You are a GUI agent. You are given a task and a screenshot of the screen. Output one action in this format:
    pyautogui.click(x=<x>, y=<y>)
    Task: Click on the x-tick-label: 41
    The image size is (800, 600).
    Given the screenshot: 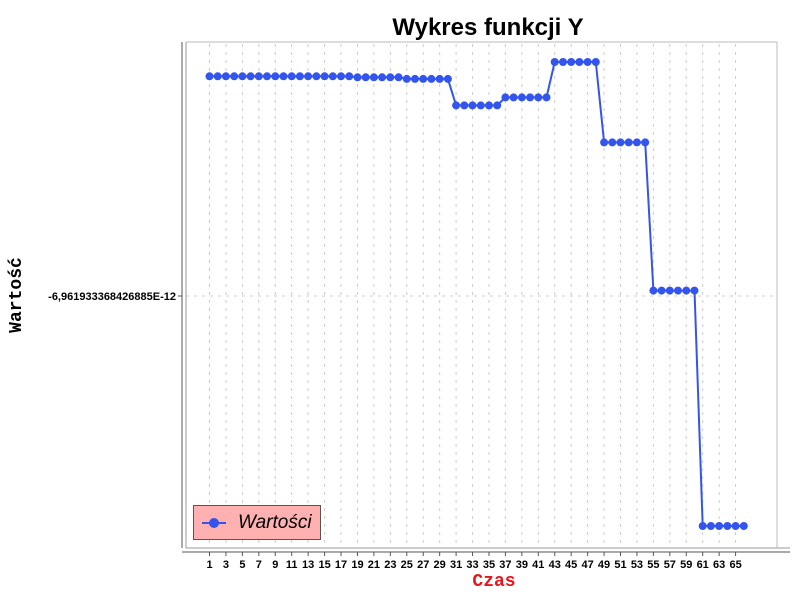 What is the action you would take?
    pyautogui.click(x=538, y=565)
    